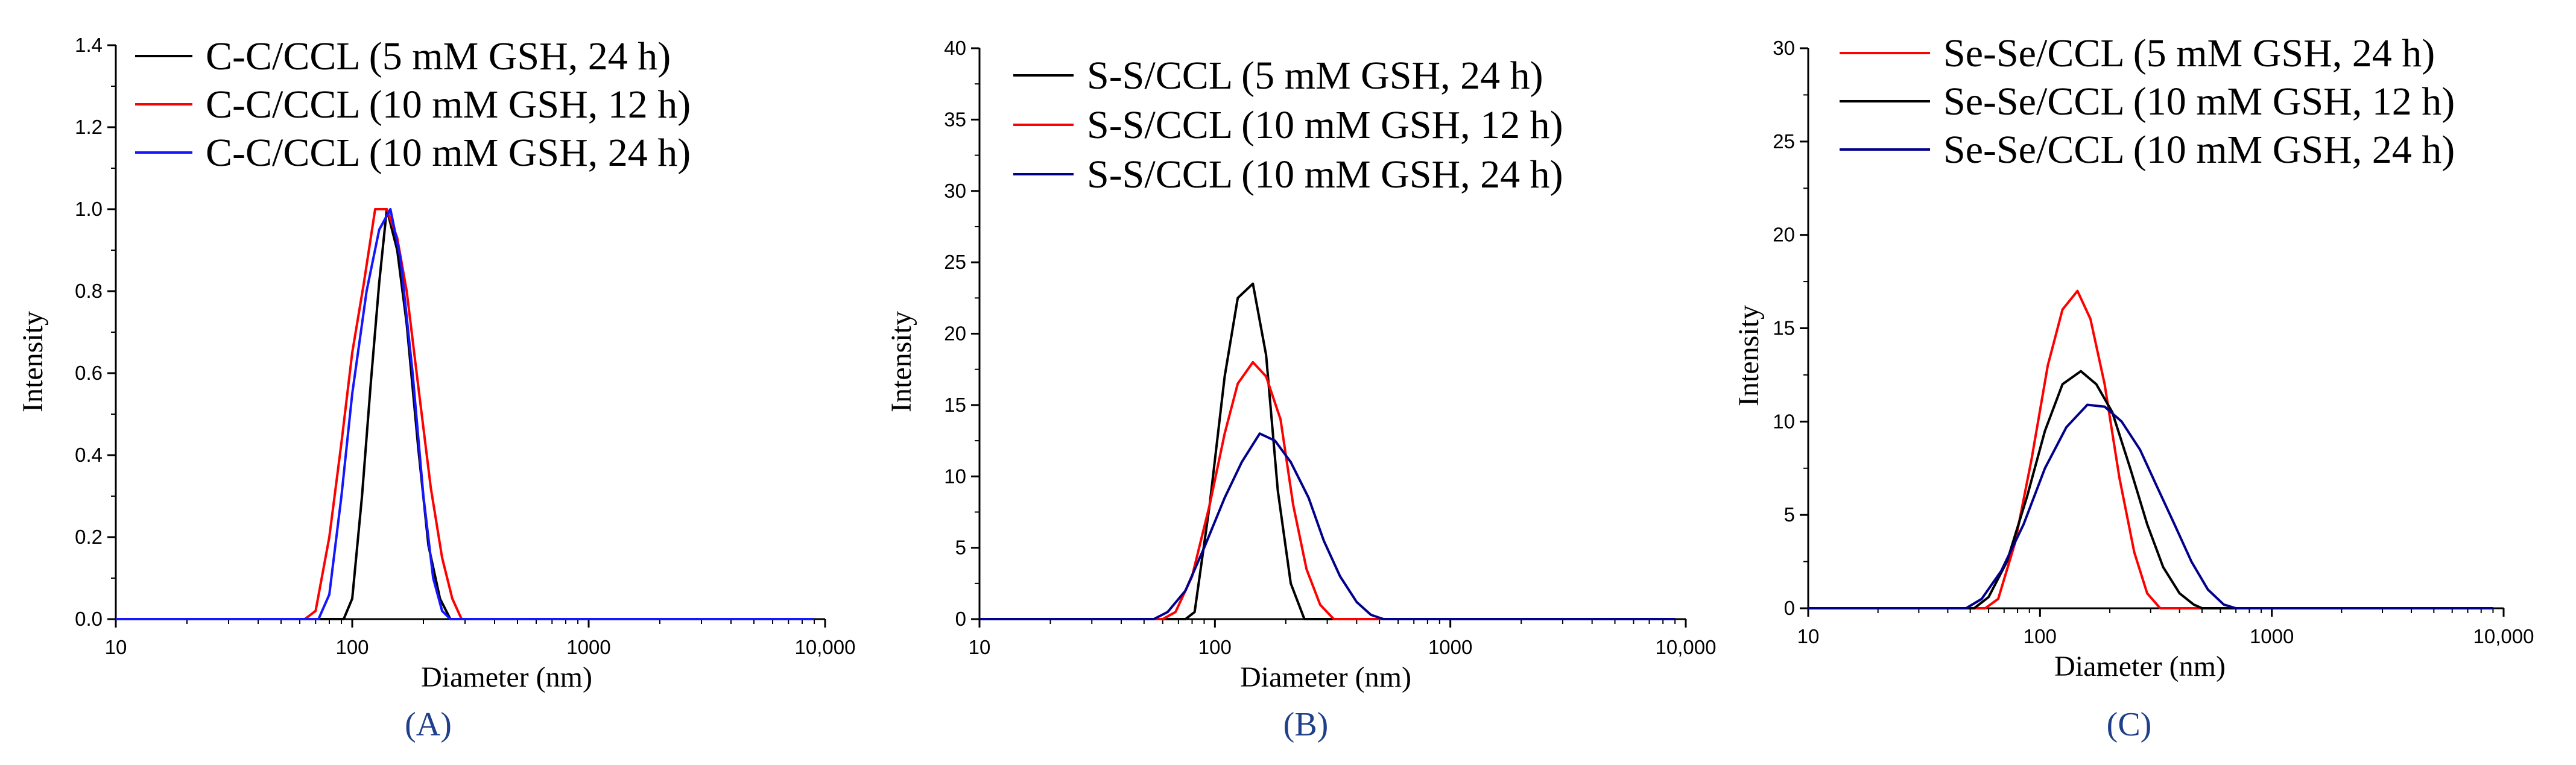 The height and width of the screenshot is (765, 2576). Describe the element at coordinates (89, 127) in the screenshot. I see `y-tick-label: 1.2` at that location.